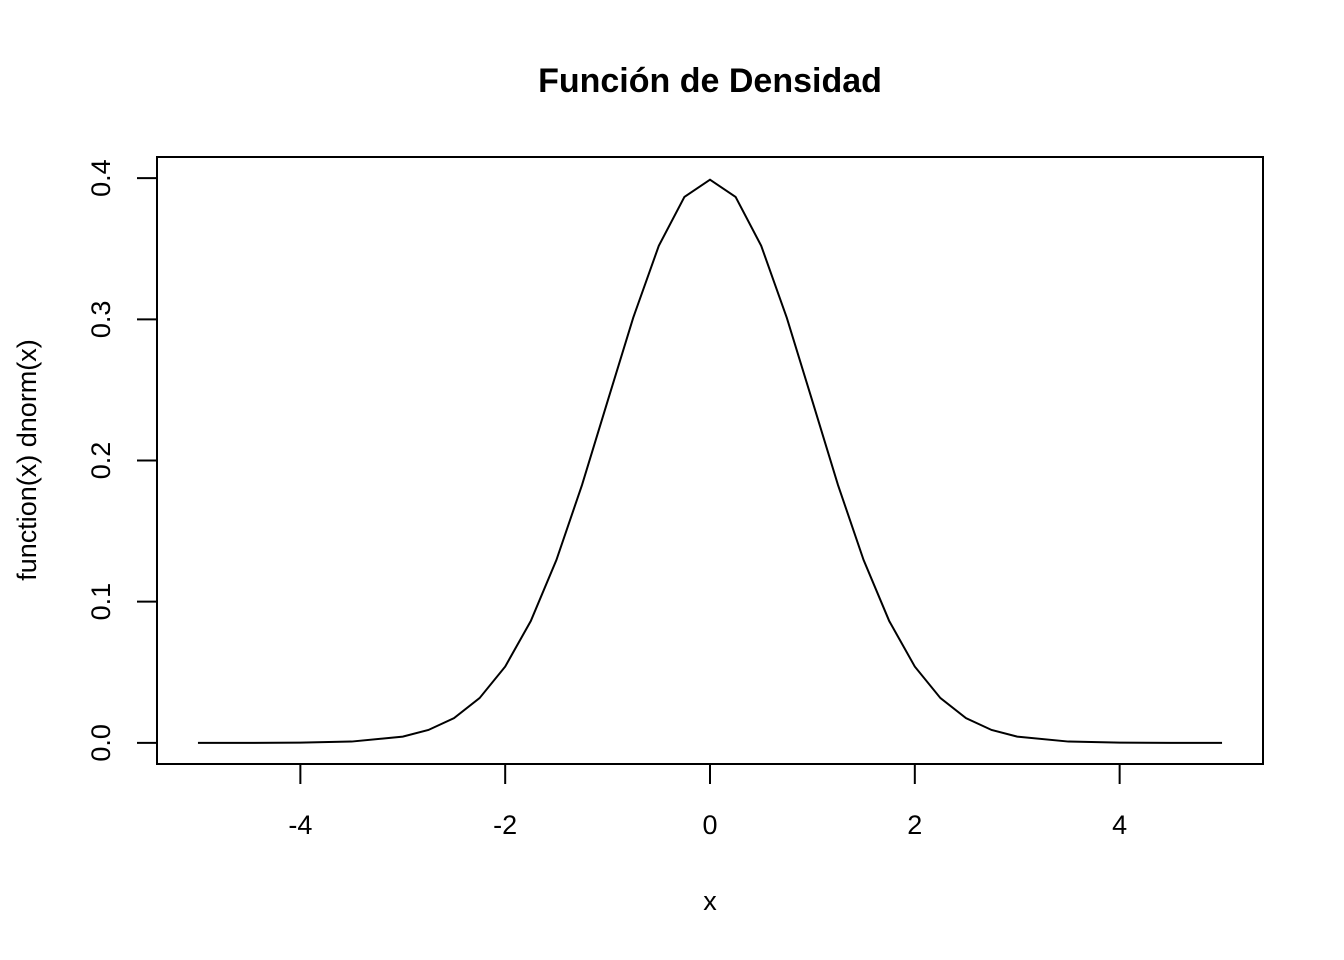 The width and height of the screenshot is (1344, 960). I want to click on x-tick-label: -2, so click(505, 825).